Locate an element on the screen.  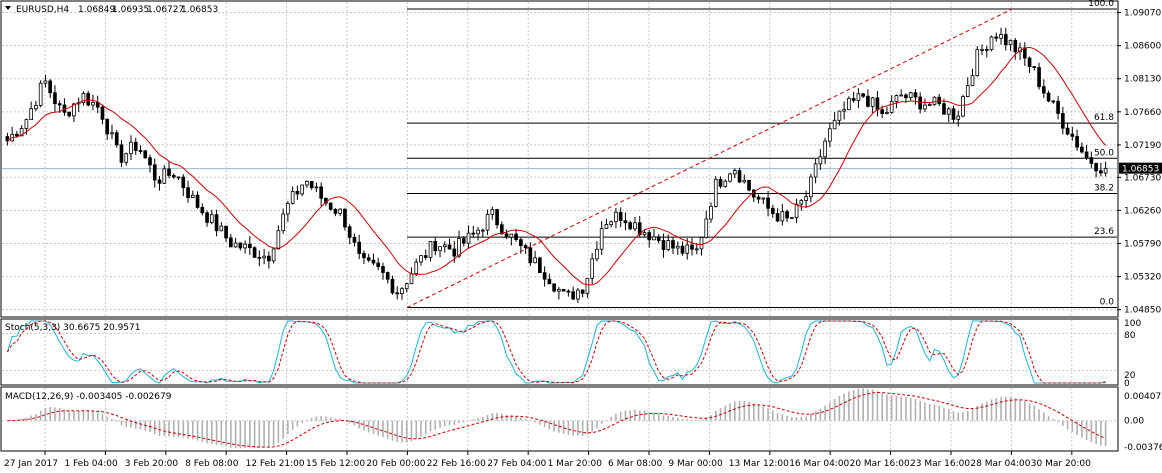
time-tick-label: 6 Mar 08:00 is located at coordinates (635, 464).